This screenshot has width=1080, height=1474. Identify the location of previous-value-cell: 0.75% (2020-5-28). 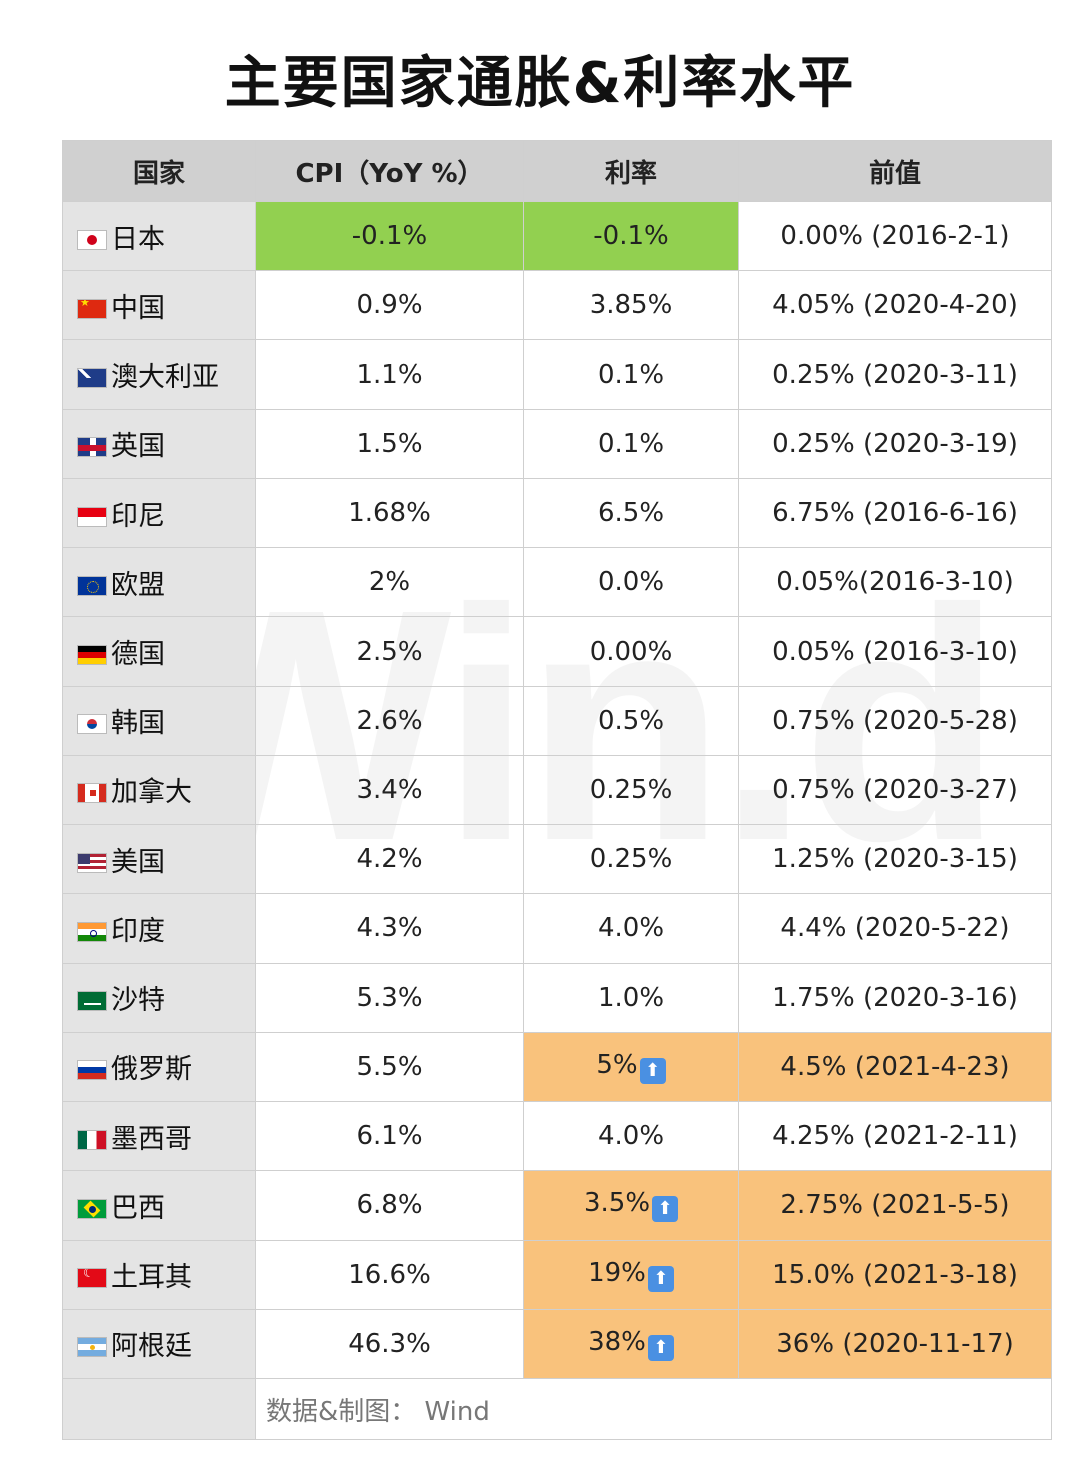
(895, 720).